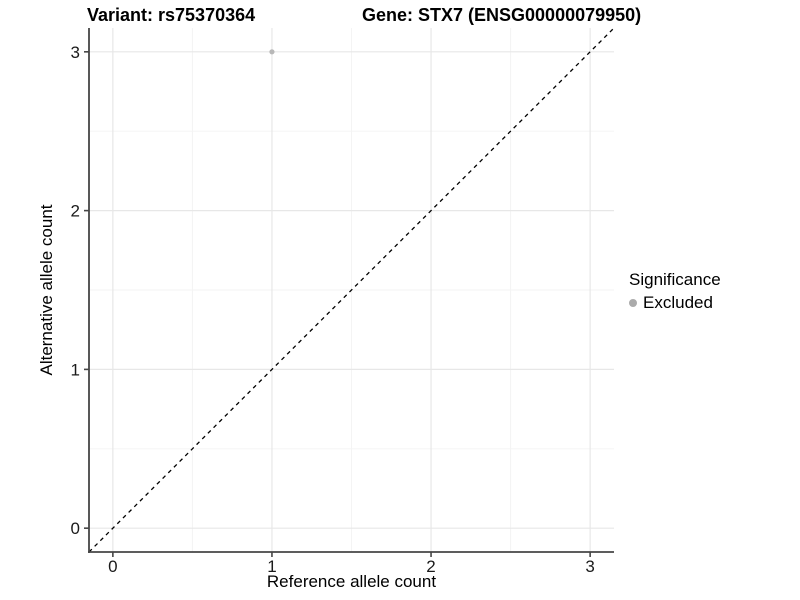 The image size is (800, 600). I want to click on x-tick-label: 3, so click(589, 566).